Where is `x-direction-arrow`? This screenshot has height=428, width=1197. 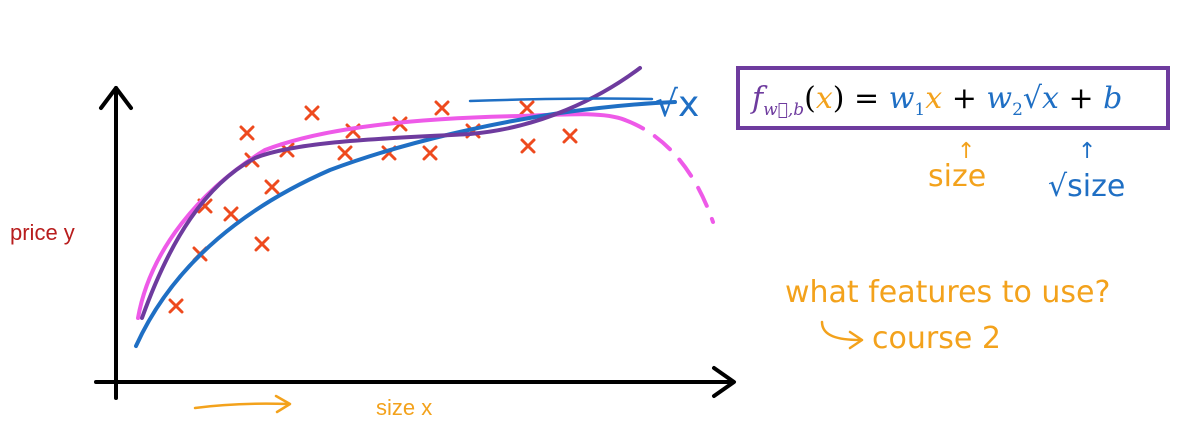 x-direction-arrow is located at coordinates (242, 404).